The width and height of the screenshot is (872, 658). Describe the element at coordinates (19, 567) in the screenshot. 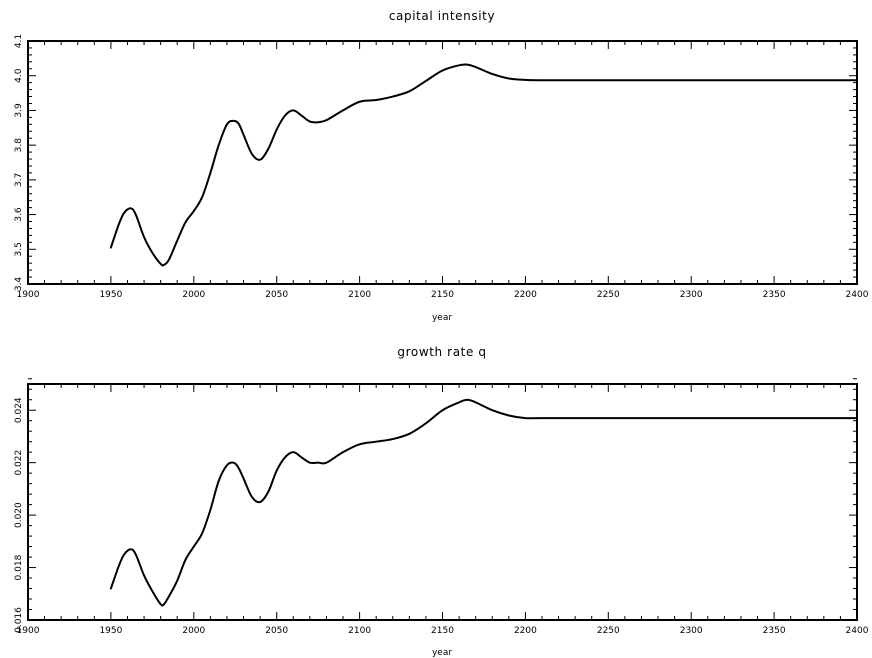

I see `growth-rate-y-tick-label: 0.018` at that location.